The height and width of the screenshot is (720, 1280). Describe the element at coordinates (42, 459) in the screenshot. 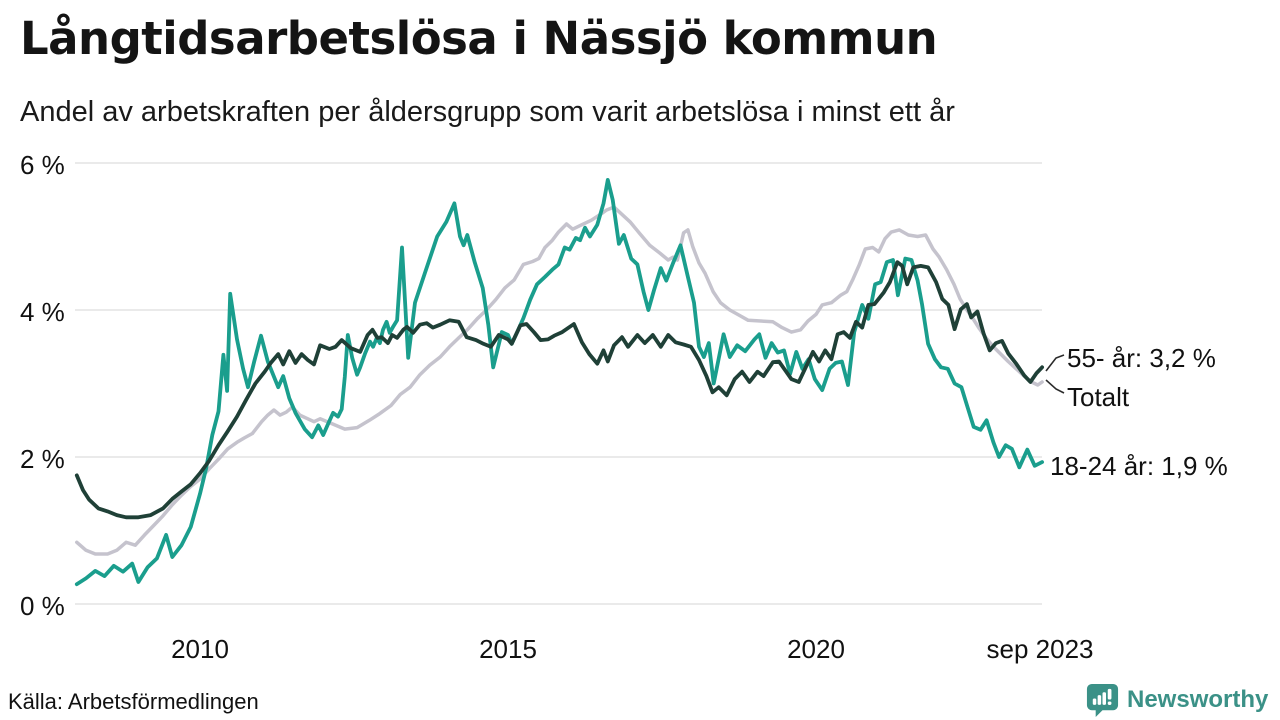

I see `y-axis-tick-2: 2 %` at that location.